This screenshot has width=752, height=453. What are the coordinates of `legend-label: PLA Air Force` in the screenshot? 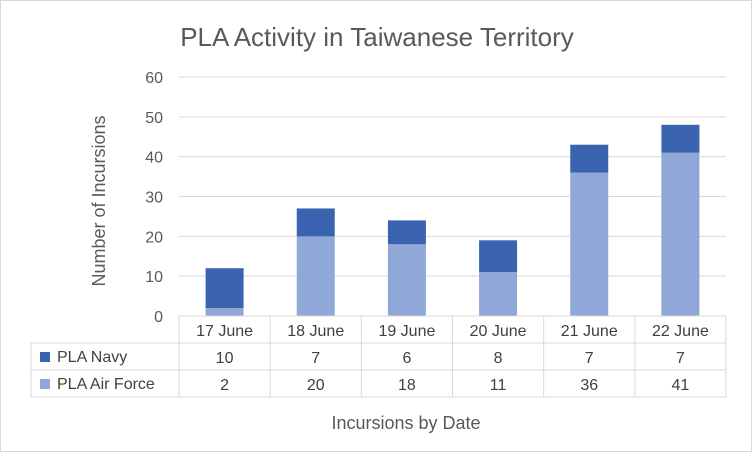 It's located at (106, 384).